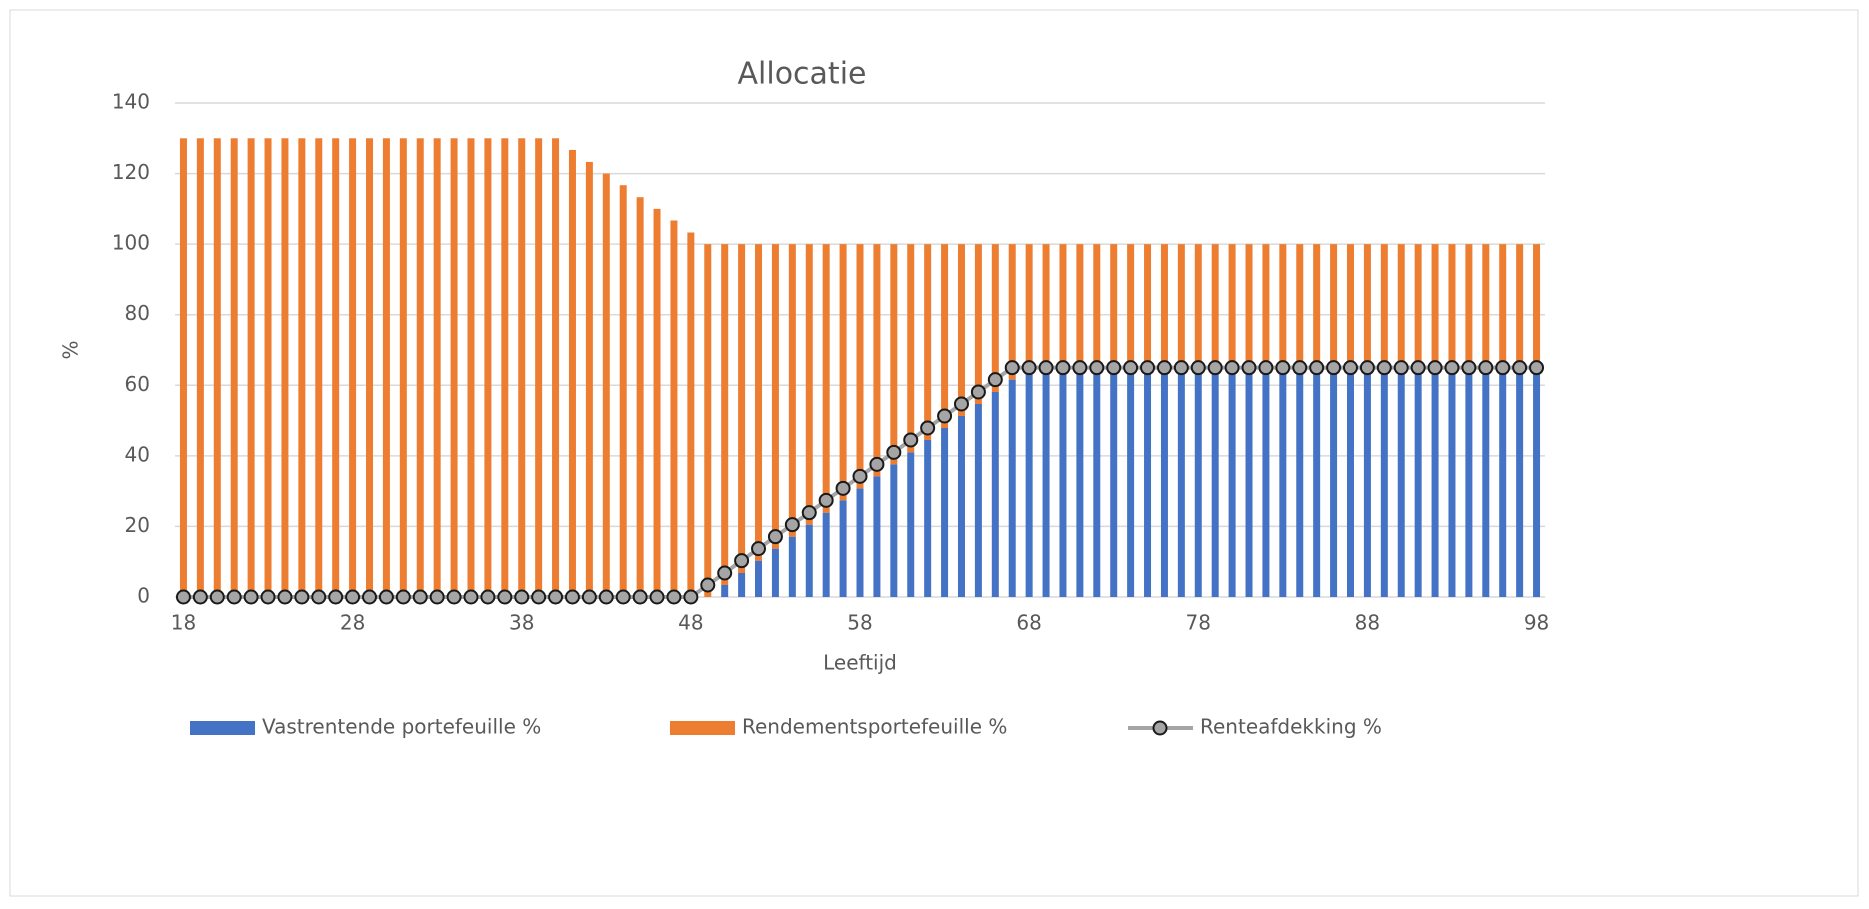  Describe the element at coordinates (352, 623) in the screenshot. I see `x-tick-label: 28` at that location.